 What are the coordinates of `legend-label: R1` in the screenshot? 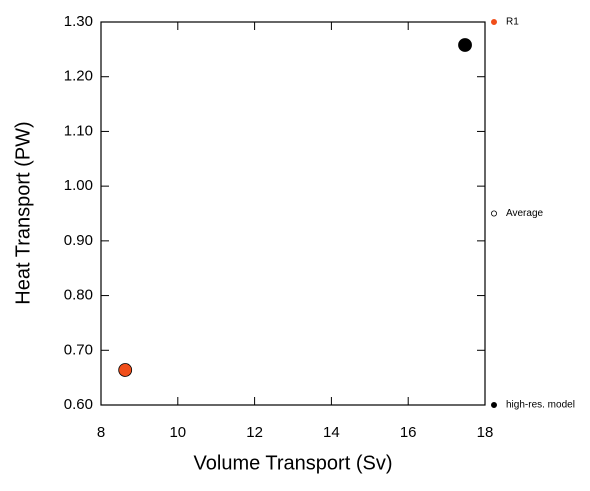 It's located at (512, 22).